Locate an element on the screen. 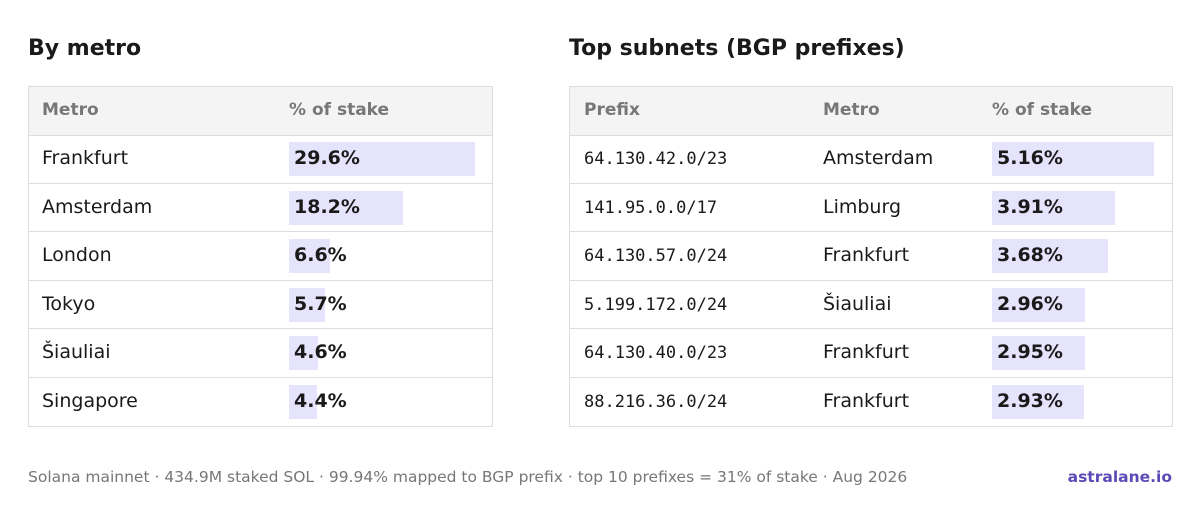 The height and width of the screenshot is (513, 1200). prefix-cell: 64.130.57.0/24 is located at coordinates (656, 256).